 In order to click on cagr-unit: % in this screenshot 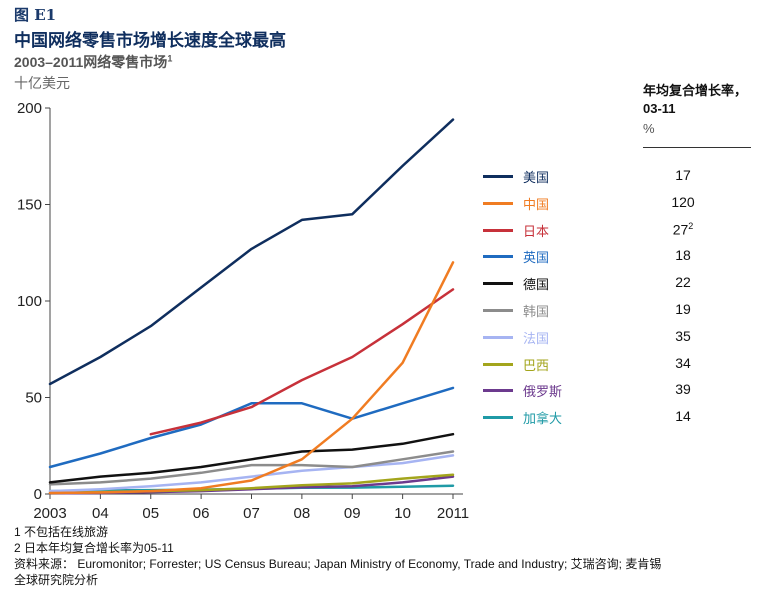, I will do `click(649, 128)`.